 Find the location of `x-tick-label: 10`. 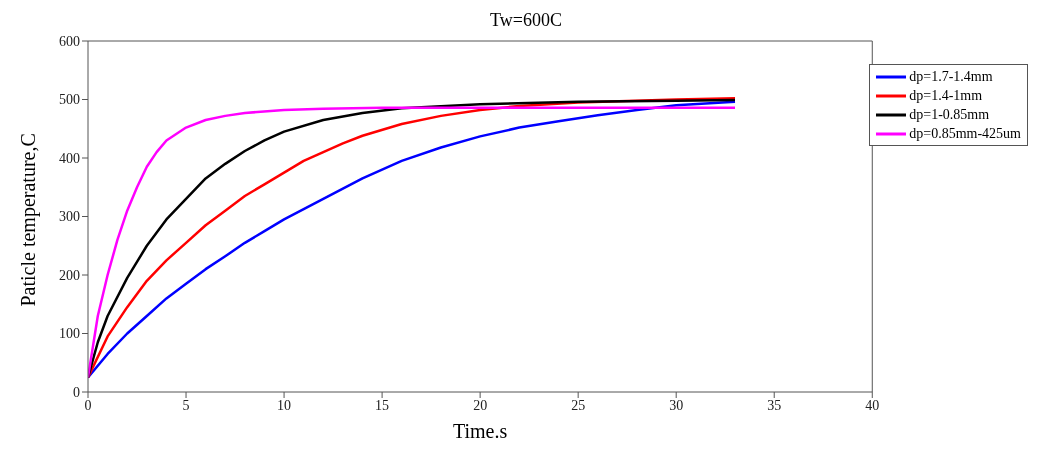

x-tick-label: 10 is located at coordinates (284, 405).